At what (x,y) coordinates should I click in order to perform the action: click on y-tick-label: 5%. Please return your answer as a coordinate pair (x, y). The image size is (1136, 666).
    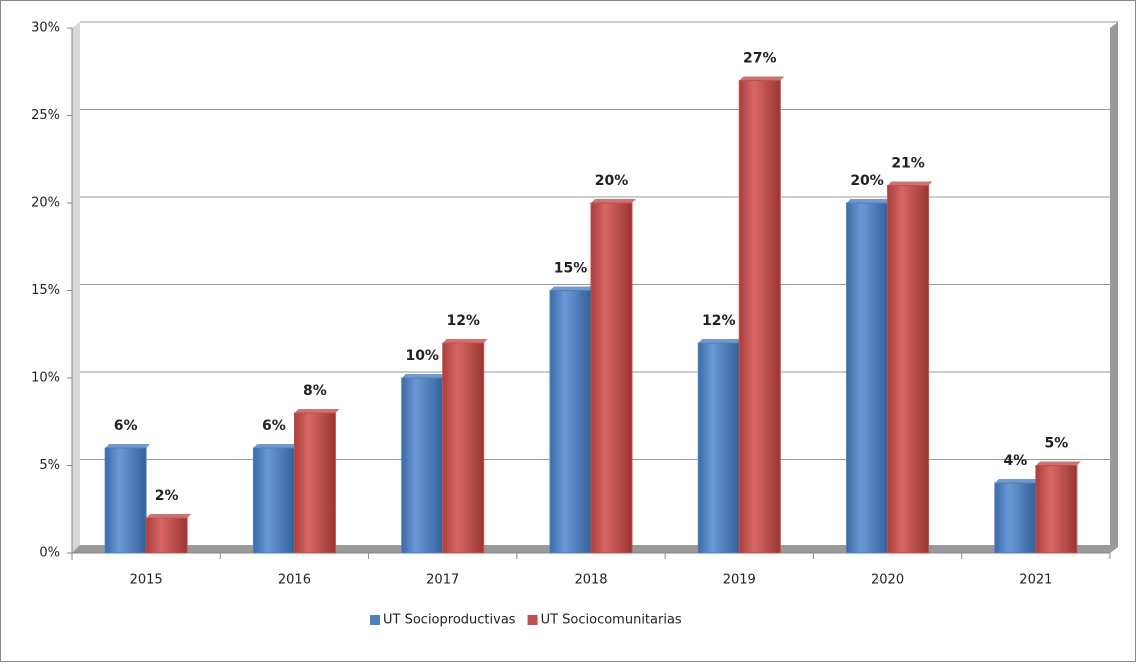
    Looking at the image, I should click on (49, 465).